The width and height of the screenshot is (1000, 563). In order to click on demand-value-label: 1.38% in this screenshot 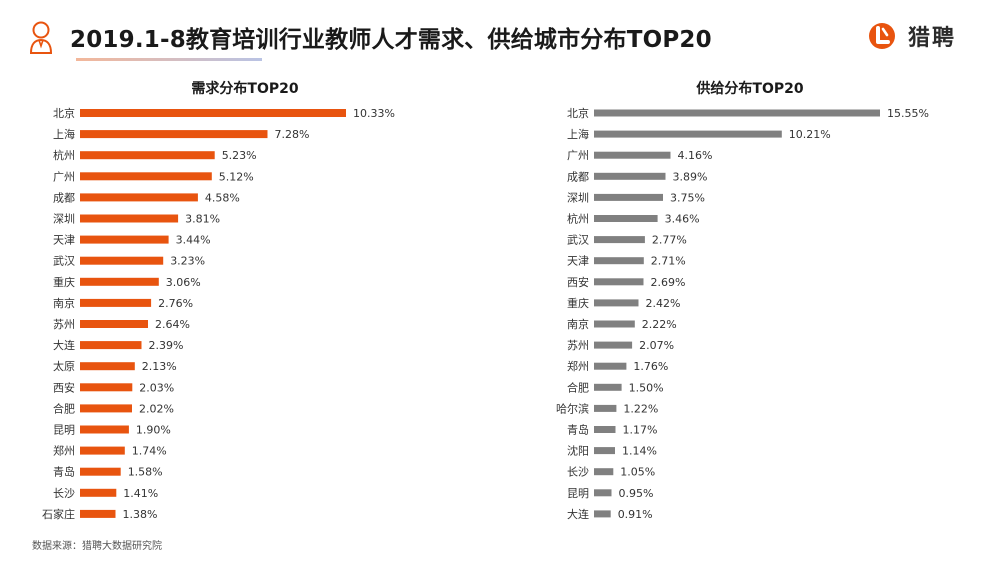, I will do `click(140, 514)`.